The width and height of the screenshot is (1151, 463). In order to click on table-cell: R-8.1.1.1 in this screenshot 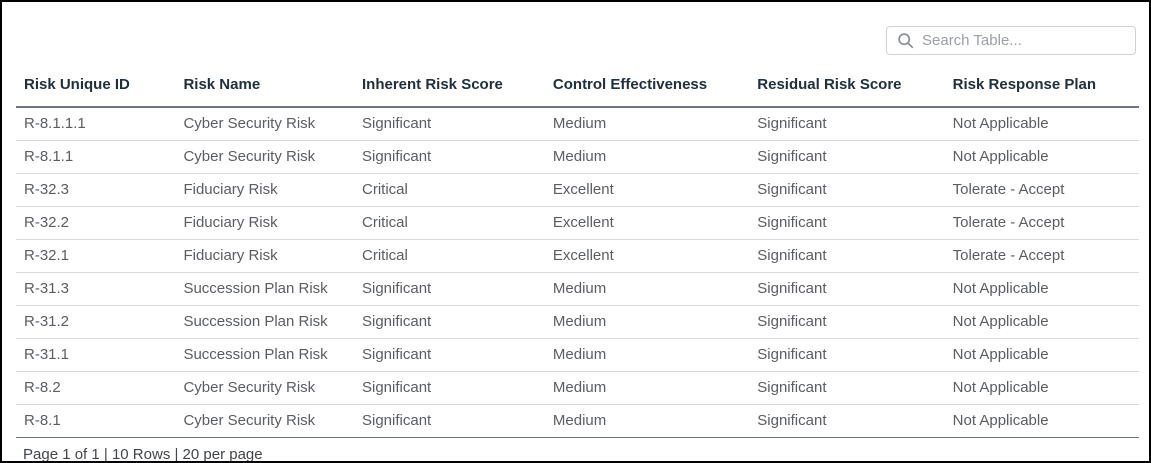, I will do `click(96, 124)`.